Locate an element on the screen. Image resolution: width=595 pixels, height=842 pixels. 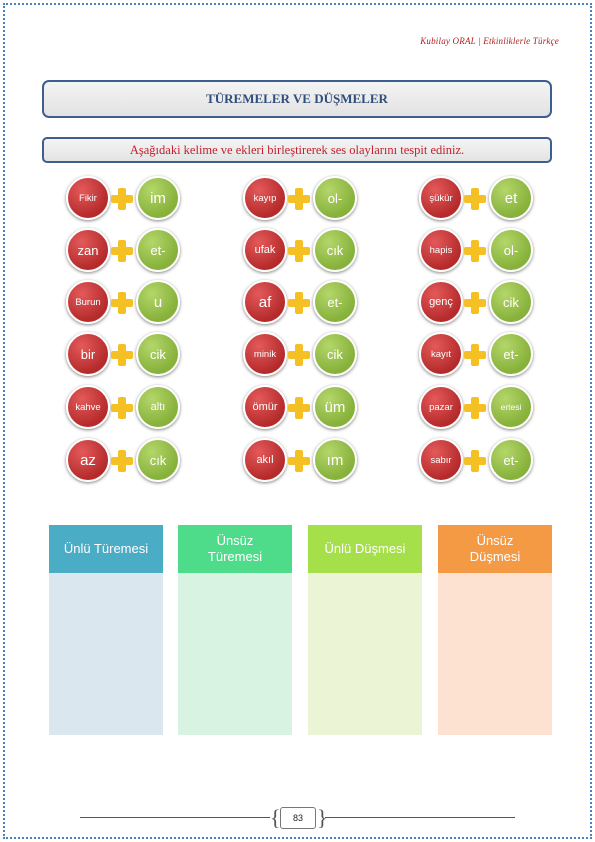
word-suffix-pair: ufak cık is located at coordinates (301, 249).